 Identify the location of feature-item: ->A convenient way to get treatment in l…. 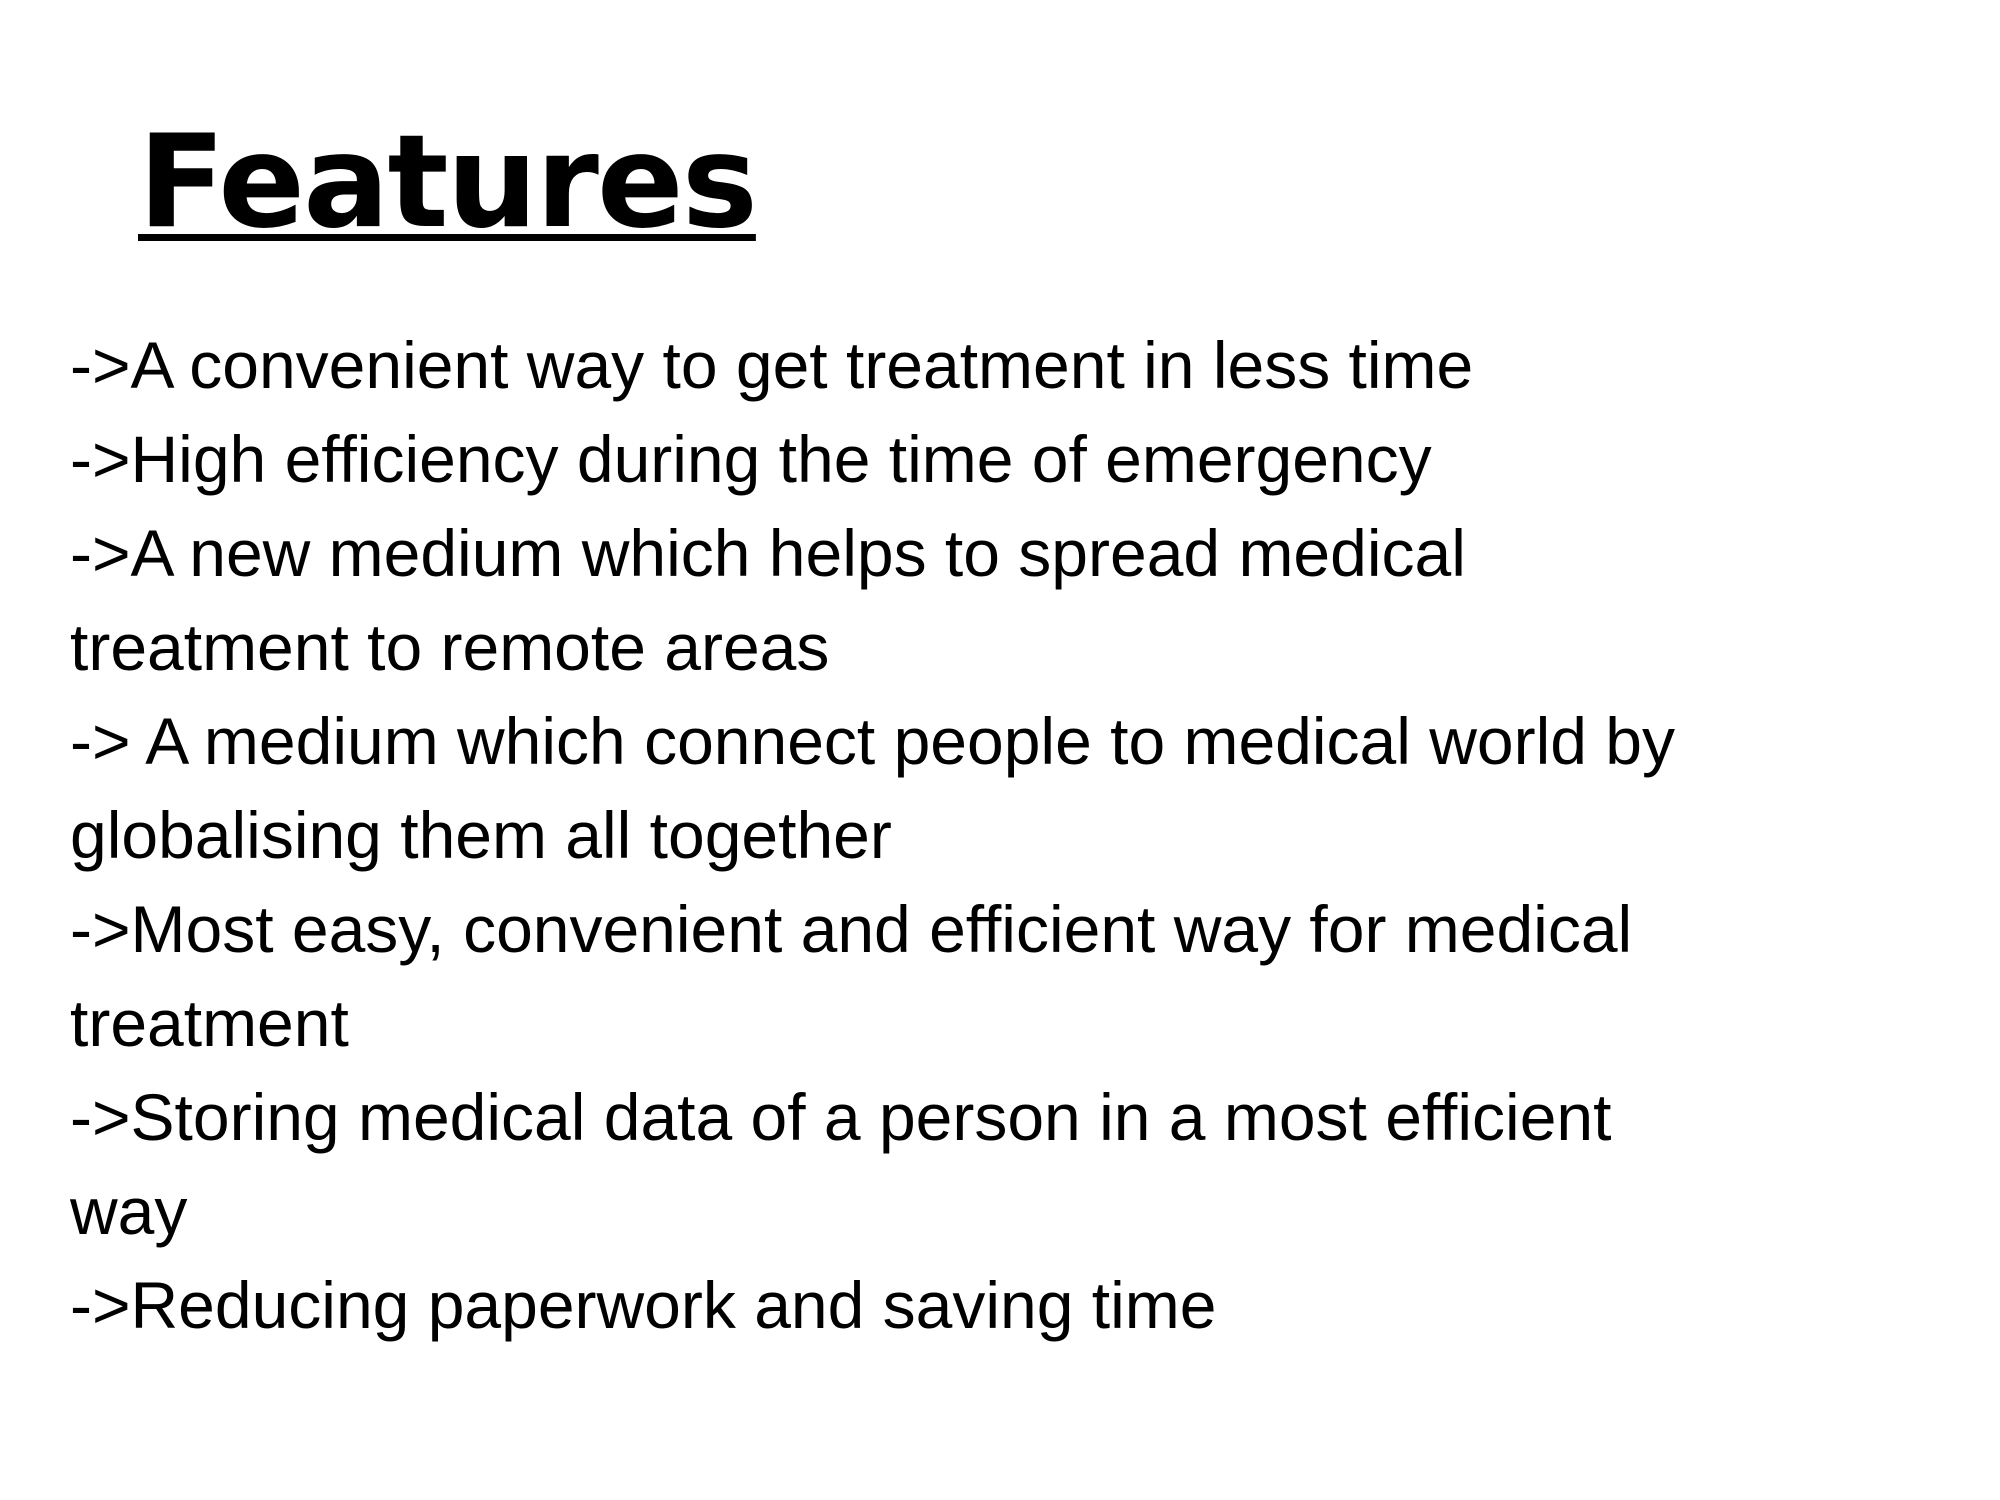
(1000, 365).